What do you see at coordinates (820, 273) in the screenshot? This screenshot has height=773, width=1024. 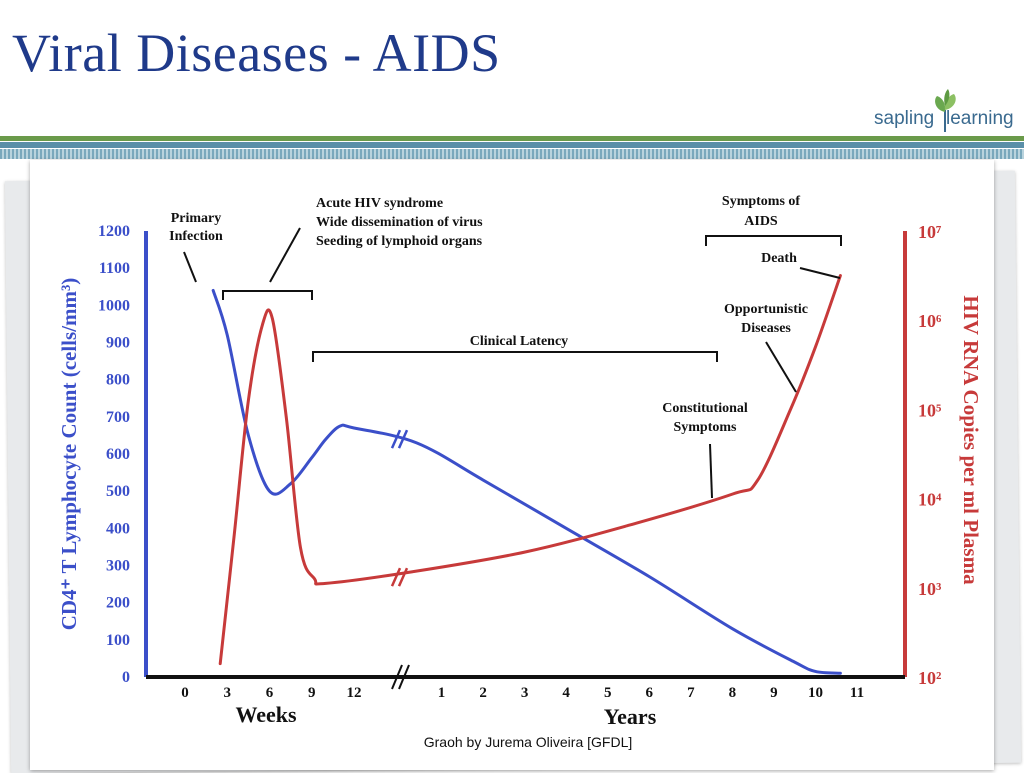 I see `pointer-death` at bounding box center [820, 273].